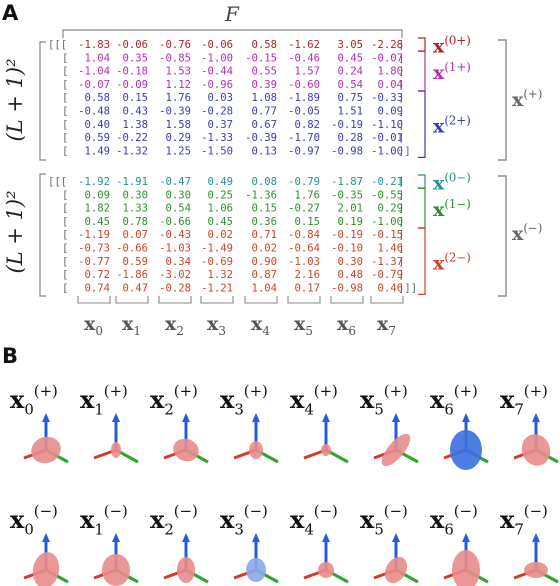 This screenshot has width=560, height=586. What do you see at coordinates (454, 520) in the screenshot?
I see `glyph-label-minus: x6(−)` at bounding box center [454, 520].